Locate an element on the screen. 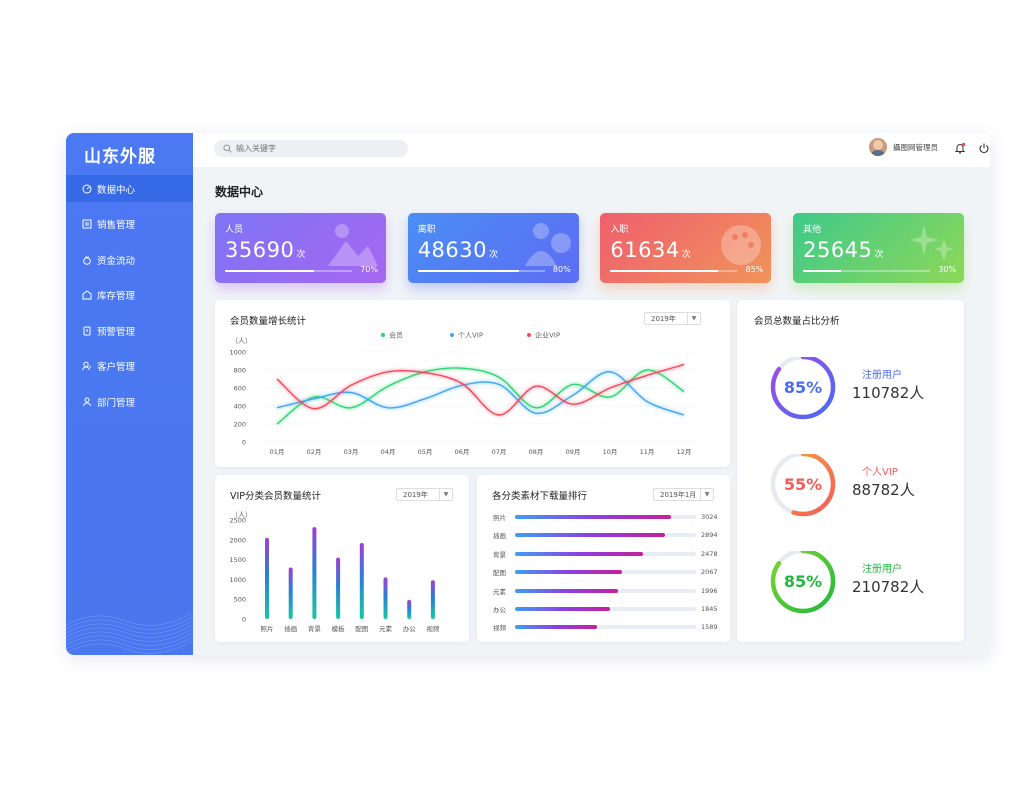  stat-card: 入职 61634 次 85% is located at coordinates (686, 248).